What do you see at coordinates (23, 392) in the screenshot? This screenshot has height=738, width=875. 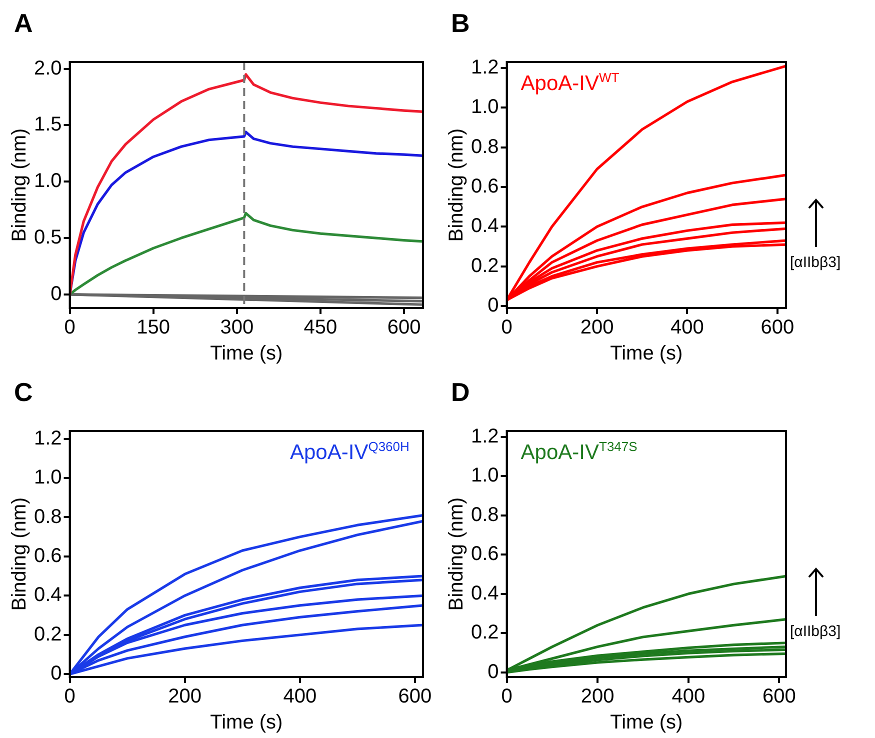 I see `chart-title: C` at bounding box center [23, 392].